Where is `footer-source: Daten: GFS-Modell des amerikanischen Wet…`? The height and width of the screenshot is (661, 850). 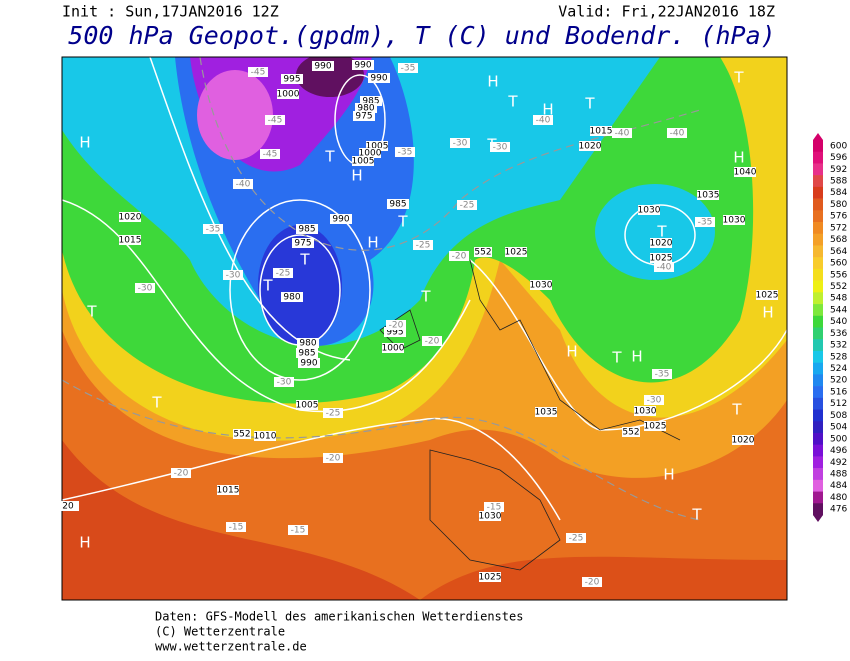 footer-source: Daten: GFS-Modell des amerikanischen Wet… is located at coordinates (339, 617).